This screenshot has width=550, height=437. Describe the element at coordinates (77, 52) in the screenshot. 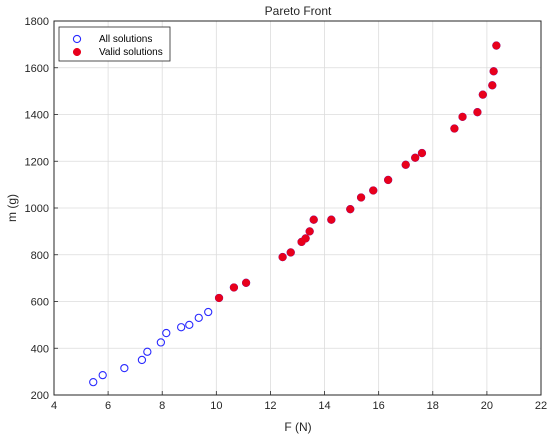

I see `legend-marker-valid-solutions` at that location.